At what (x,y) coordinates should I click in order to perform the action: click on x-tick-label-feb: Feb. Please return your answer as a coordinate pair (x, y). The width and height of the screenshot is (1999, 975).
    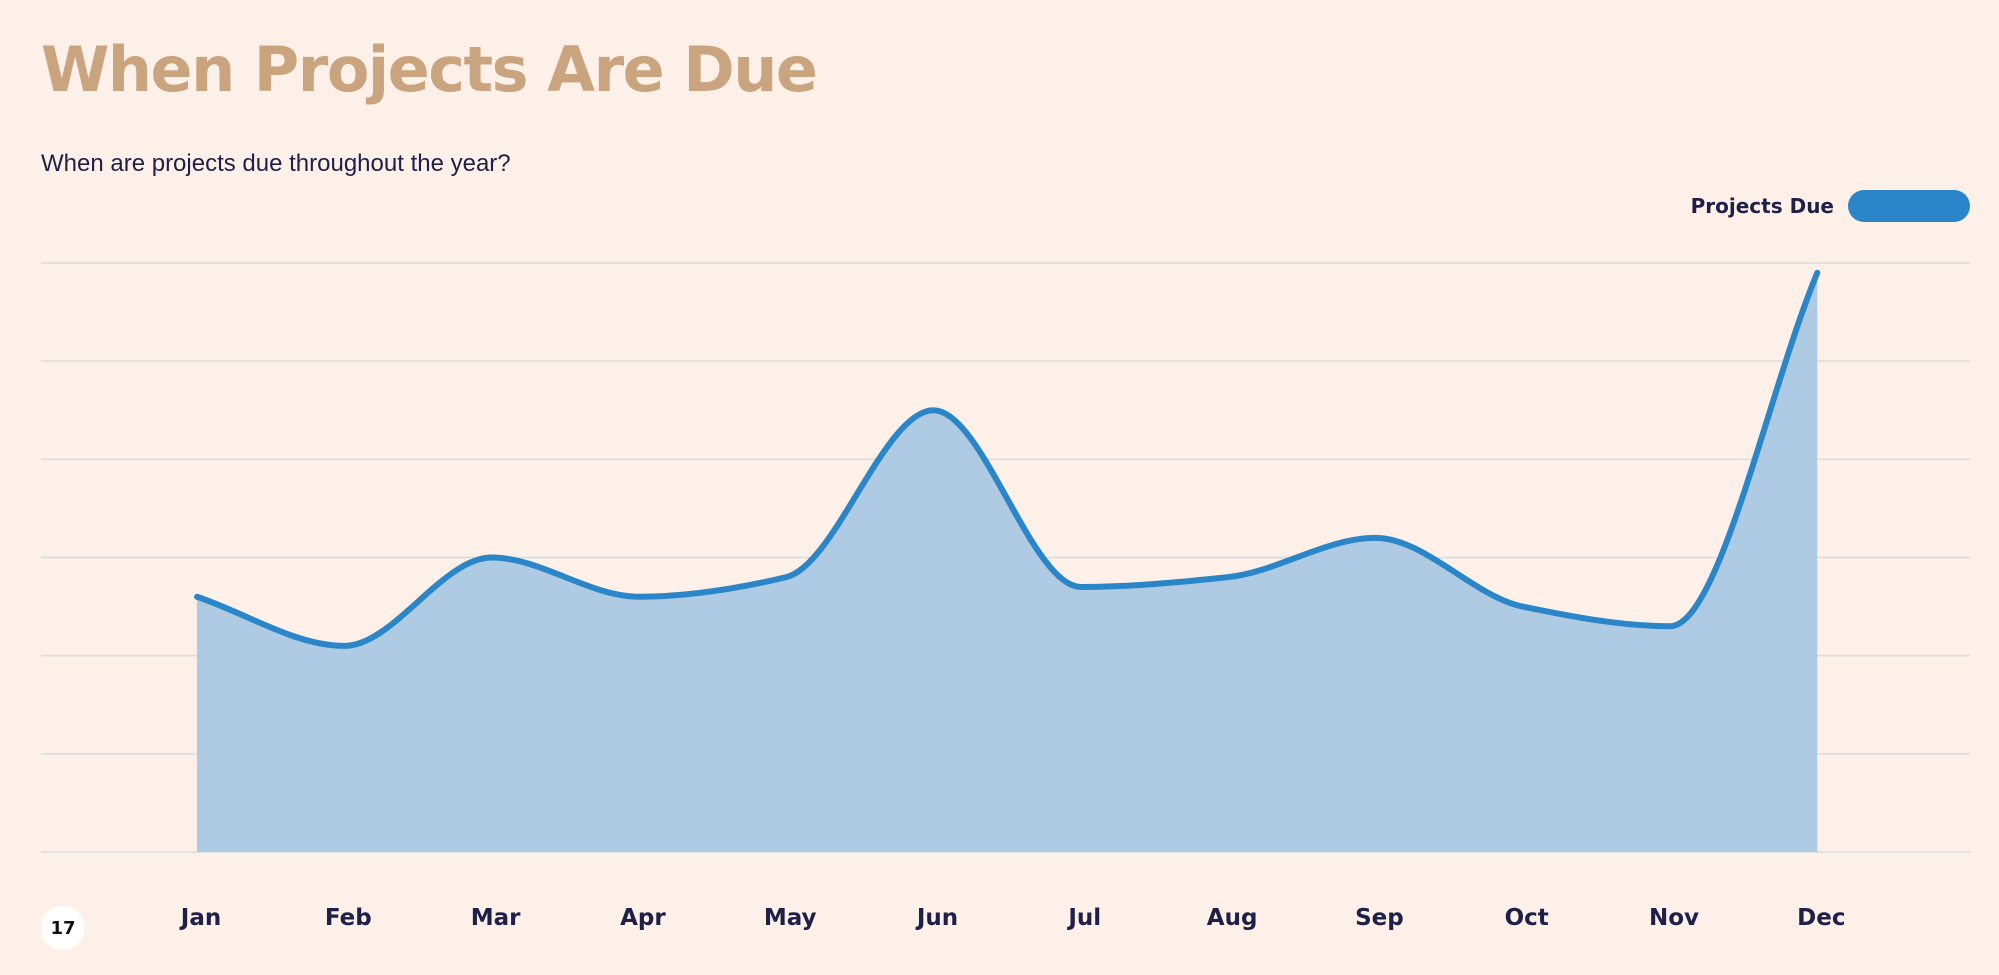
    Looking at the image, I should click on (348, 918).